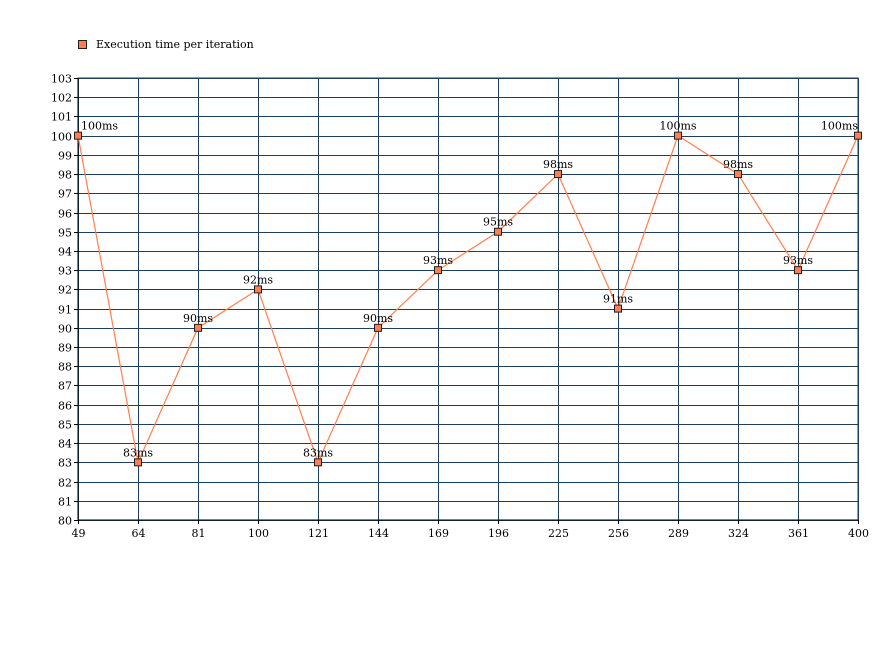 The height and width of the screenshot is (650, 884). I want to click on y-tick-label: 82, so click(65, 483).